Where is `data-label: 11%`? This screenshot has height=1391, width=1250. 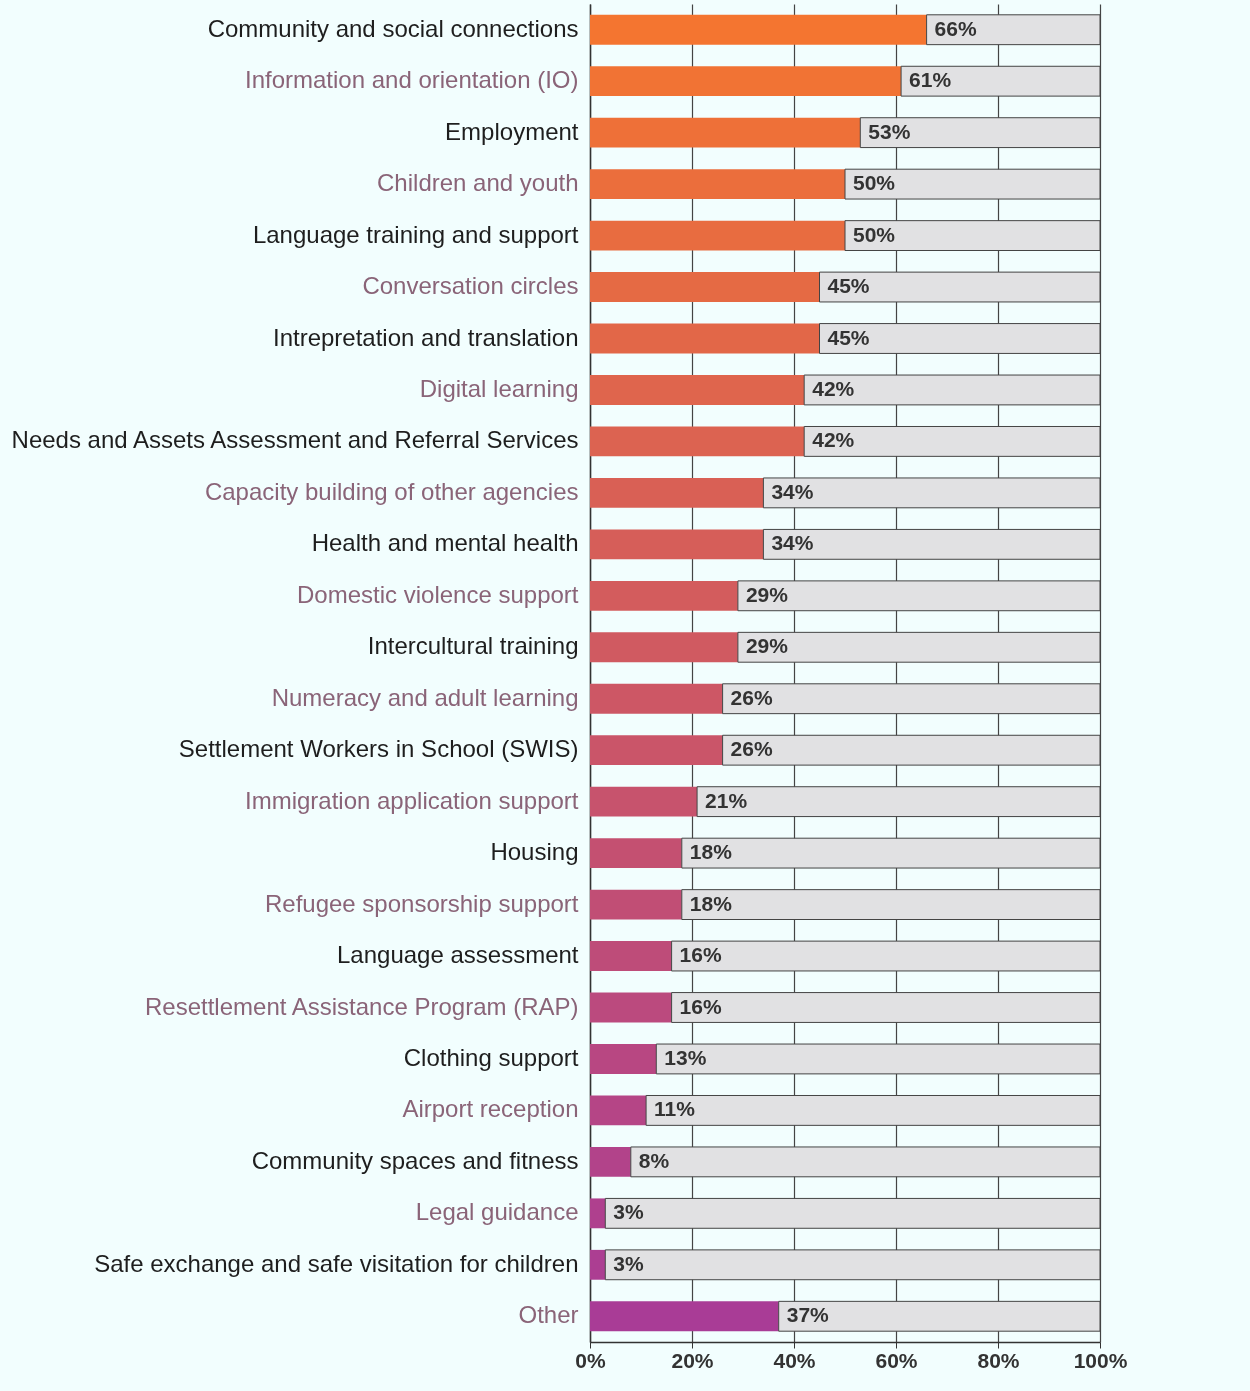 data-label: 11% is located at coordinates (675, 1109).